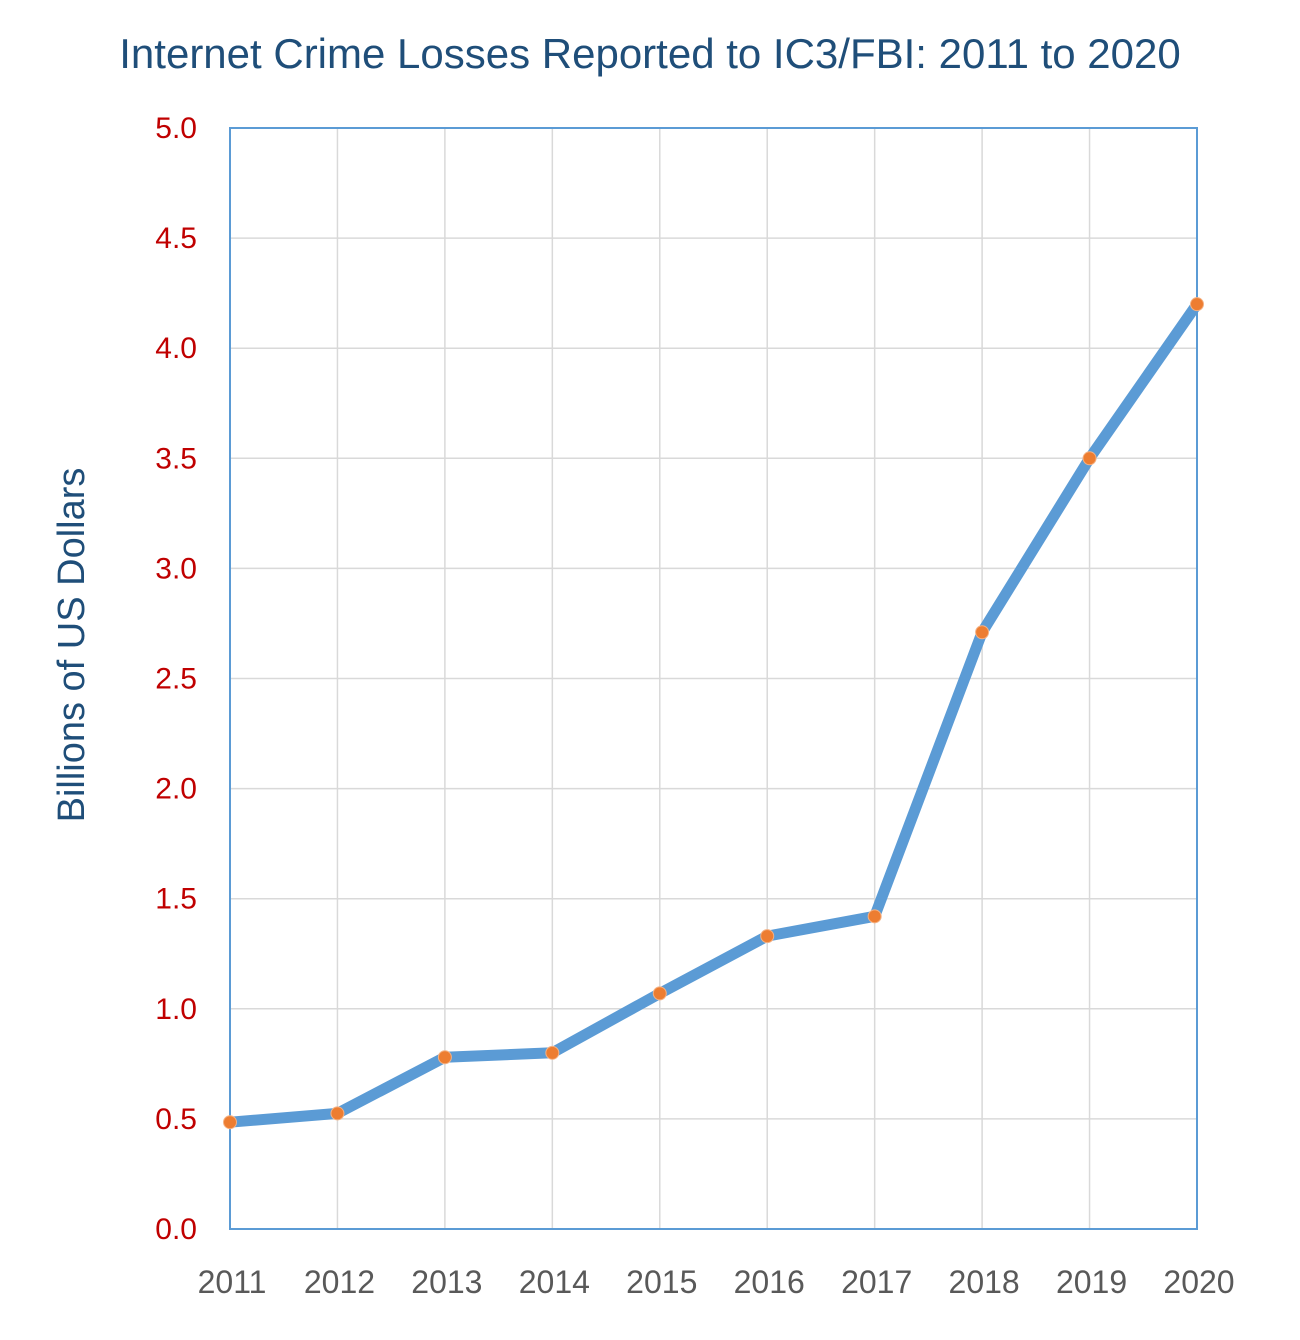  Describe the element at coordinates (661, 1282) in the screenshot. I see `x-tick-label: 2015` at that location.